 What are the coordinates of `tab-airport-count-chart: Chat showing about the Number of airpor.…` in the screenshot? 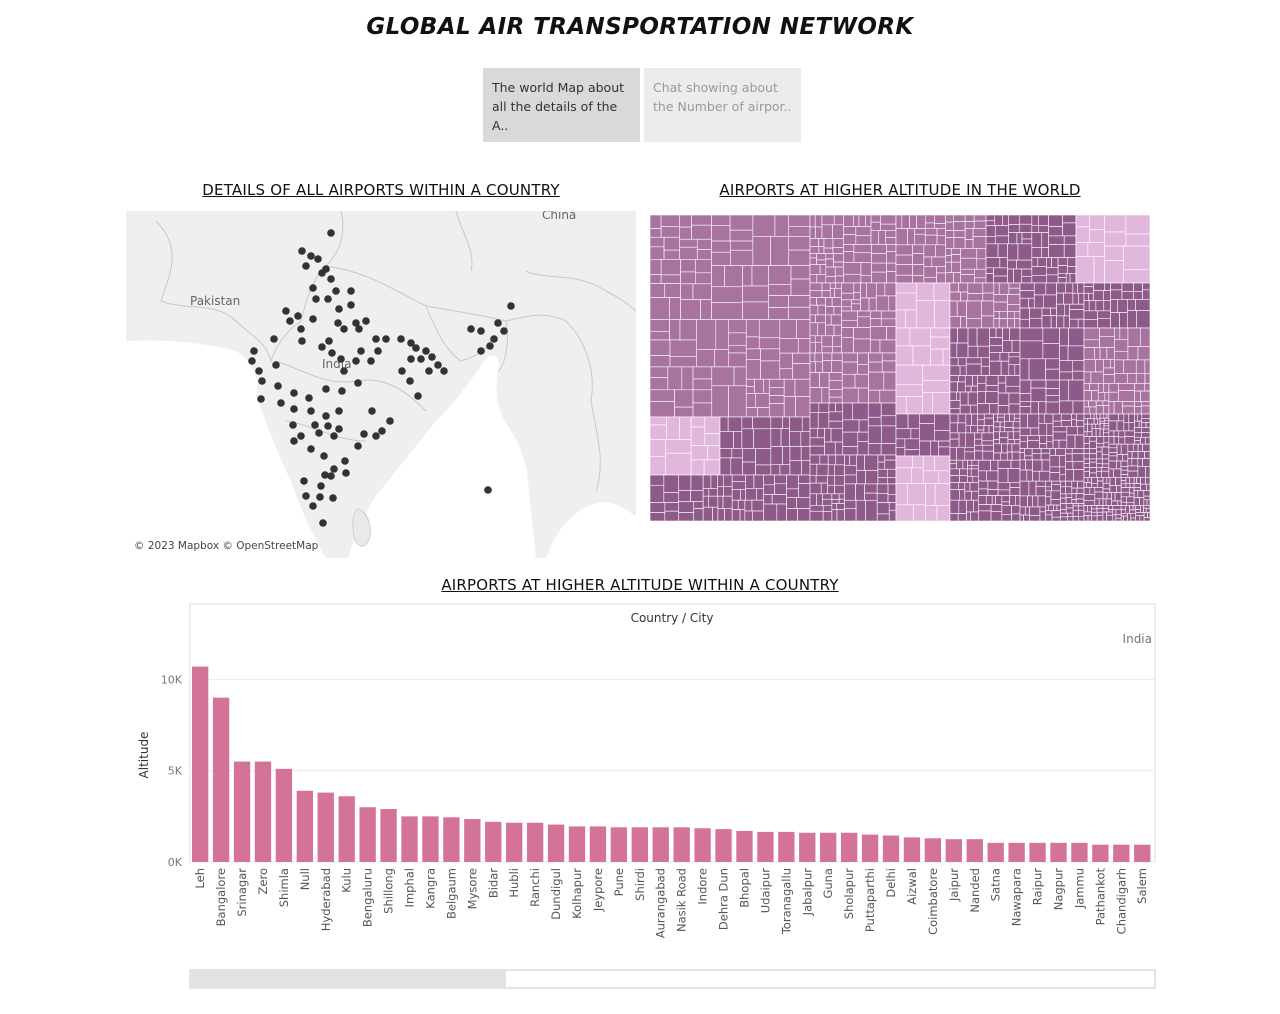 It's located at (722, 105).